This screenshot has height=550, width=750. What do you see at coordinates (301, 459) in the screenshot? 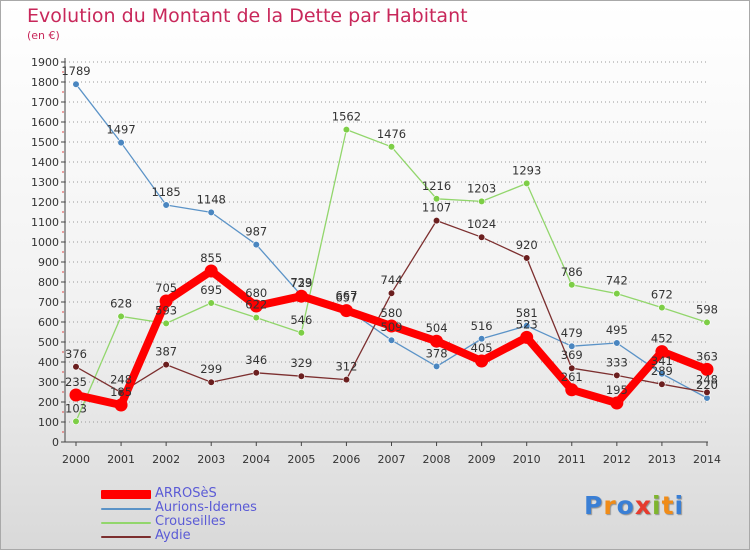
I see `x-tick-label: 2005` at bounding box center [301, 459].